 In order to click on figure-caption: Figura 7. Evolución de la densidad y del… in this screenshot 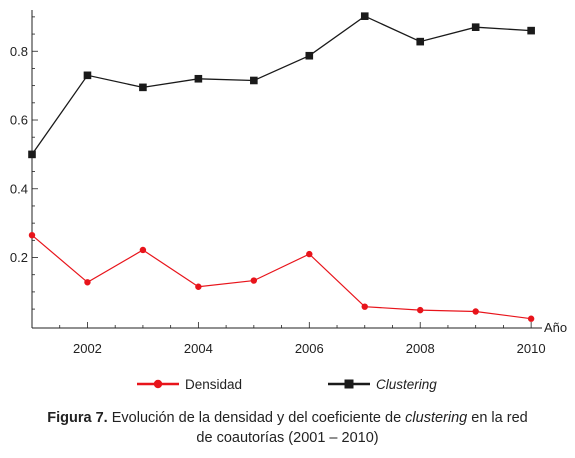, I will do `click(287, 428)`.